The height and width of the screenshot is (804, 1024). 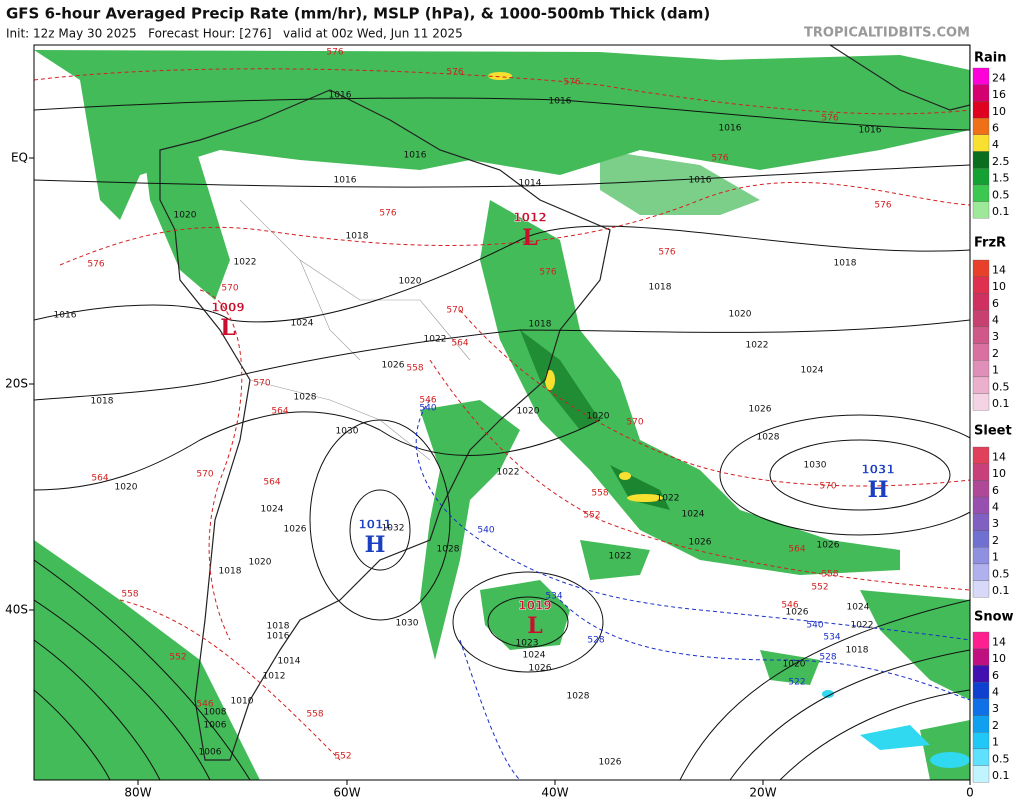 I want to click on isobar-label: 1032, so click(x=393, y=529).